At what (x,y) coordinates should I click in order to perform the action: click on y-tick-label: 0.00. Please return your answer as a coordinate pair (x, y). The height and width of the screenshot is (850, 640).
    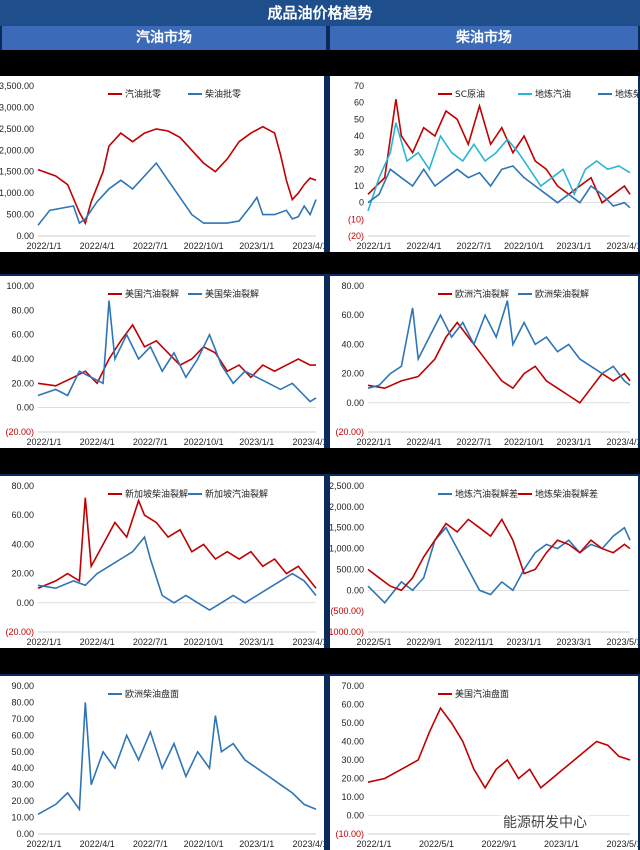
    Looking at the image, I should click on (355, 403).